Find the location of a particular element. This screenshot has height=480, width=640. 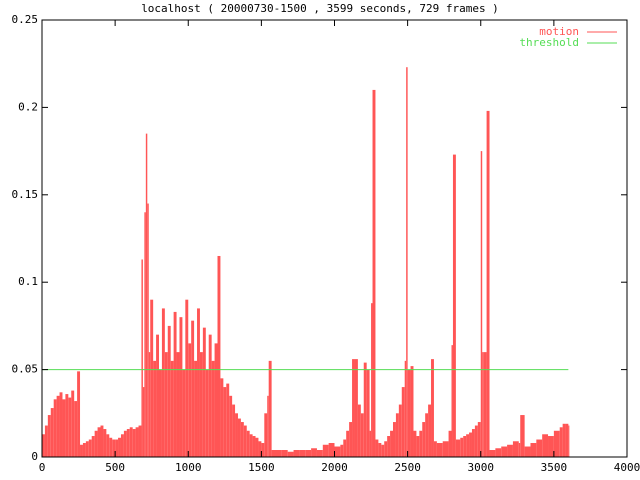

y-tick-label: 0.15 is located at coordinates (25, 194).